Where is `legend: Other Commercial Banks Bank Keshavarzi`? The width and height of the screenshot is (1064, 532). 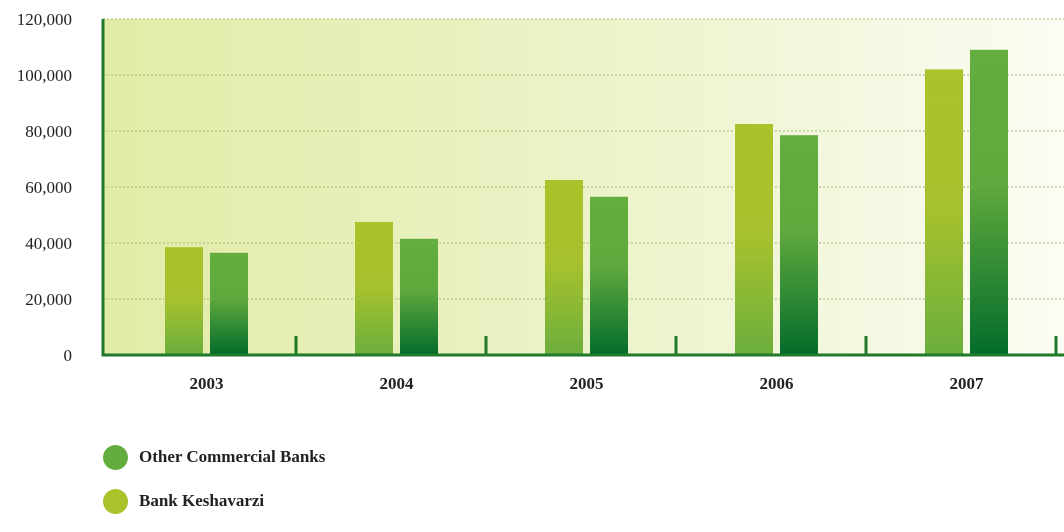
legend: Other Commercial Banks Bank Keshavarzi is located at coordinates (214, 488).